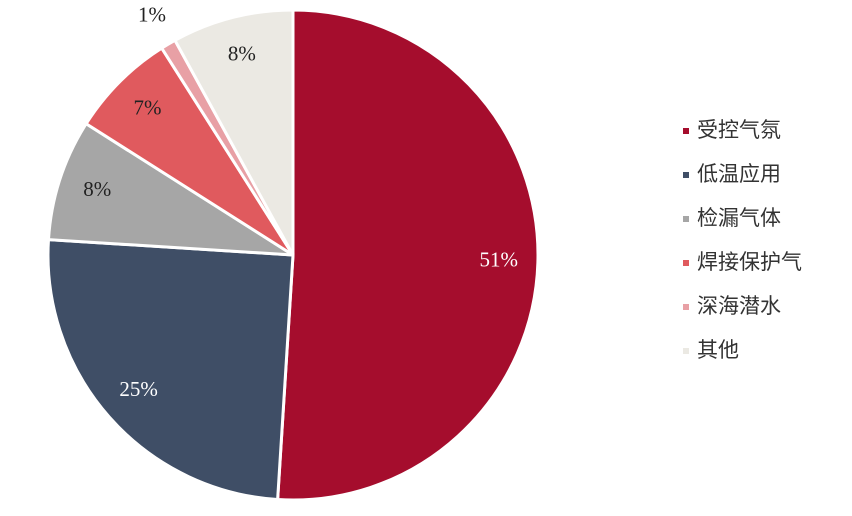 The height and width of the screenshot is (516, 852). What do you see at coordinates (138, 389) in the screenshot?
I see `slice-label: 25%` at bounding box center [138, 389].